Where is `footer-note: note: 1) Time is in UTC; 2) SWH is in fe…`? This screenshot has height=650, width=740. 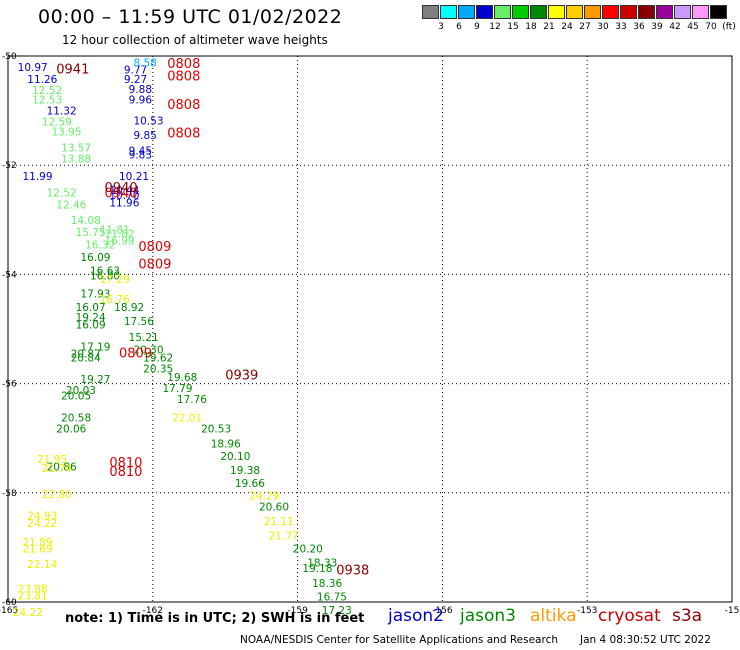 footer-note: note: 1) Time is in UTC; 2) SWH is in fe… is located at coordinates (215, 618).